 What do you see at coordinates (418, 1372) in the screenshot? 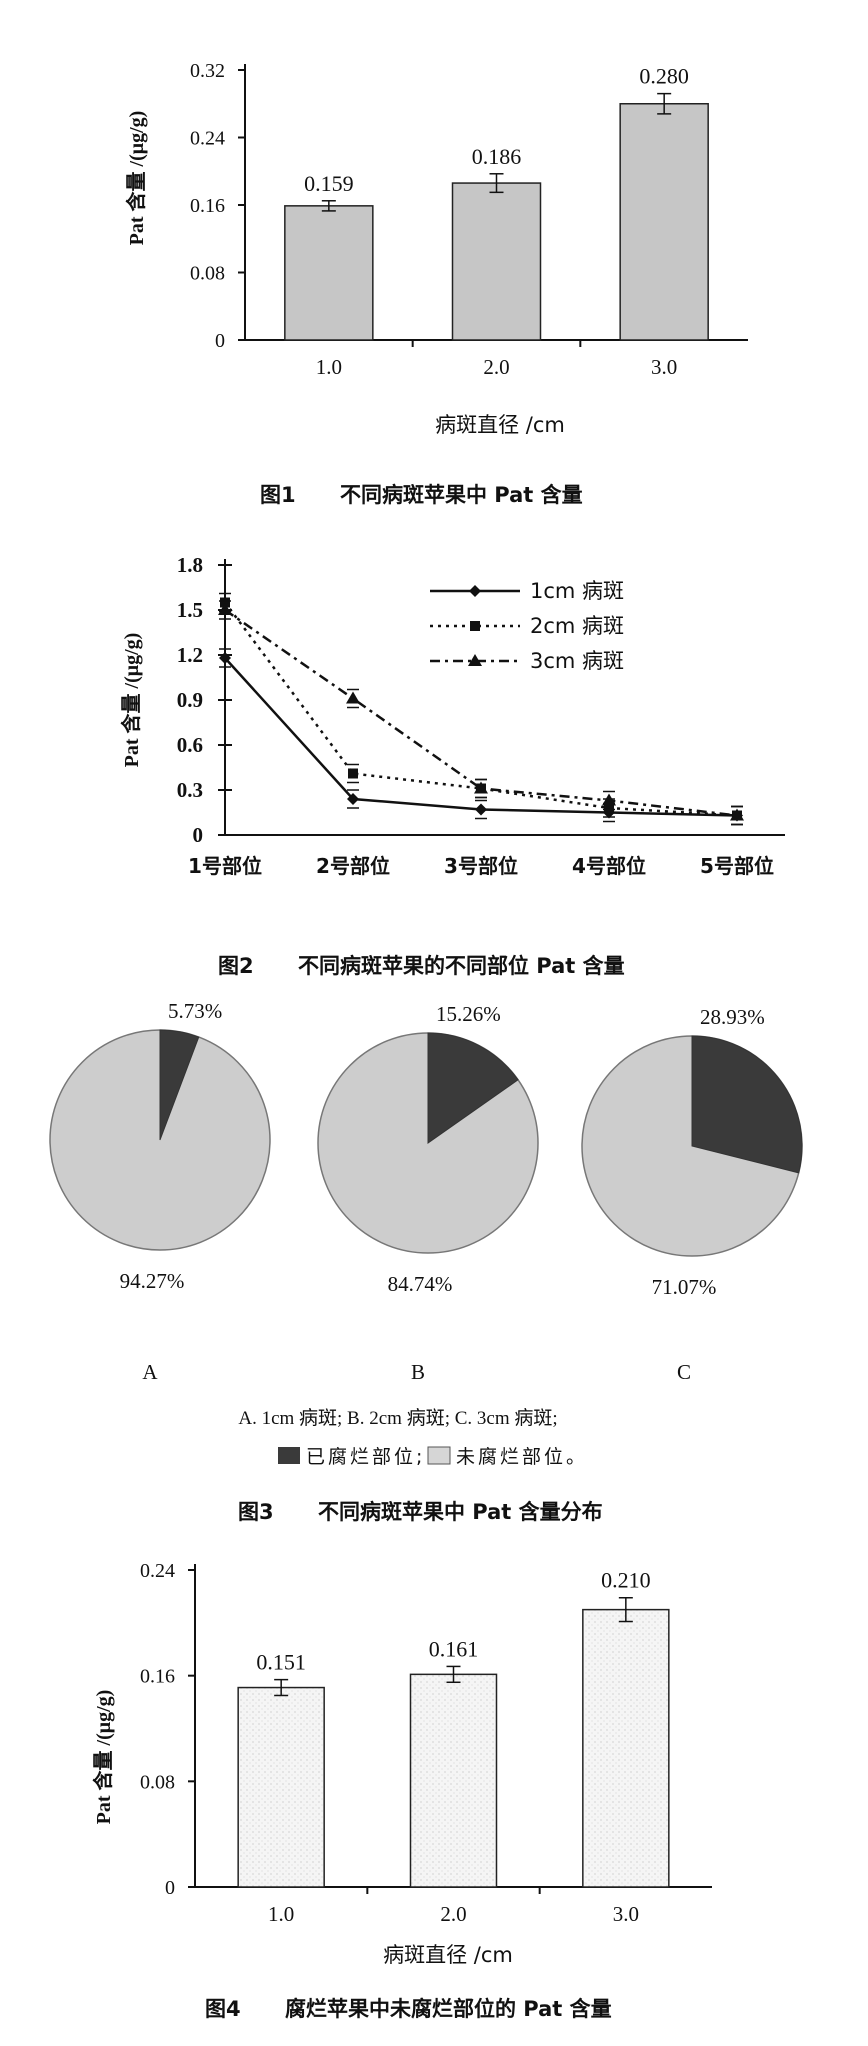
I see `pie-letter-label: B` at bounding box center [418, 1372].